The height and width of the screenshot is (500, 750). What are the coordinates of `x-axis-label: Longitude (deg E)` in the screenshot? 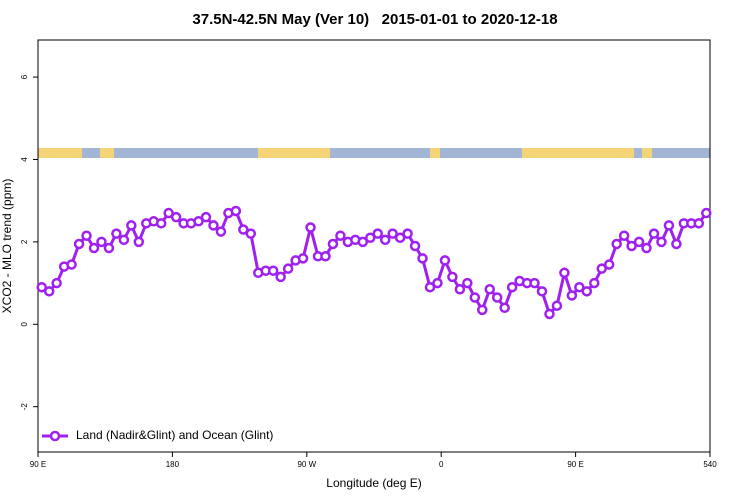 It's located at (373, 483).